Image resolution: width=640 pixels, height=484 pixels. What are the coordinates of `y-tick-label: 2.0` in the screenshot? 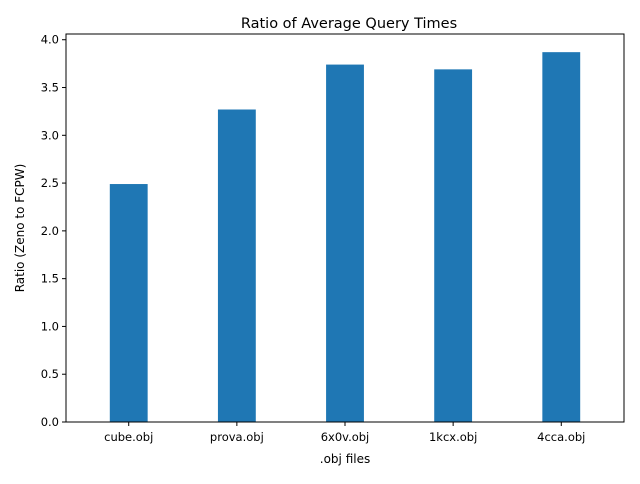 It's located at (50, 231).